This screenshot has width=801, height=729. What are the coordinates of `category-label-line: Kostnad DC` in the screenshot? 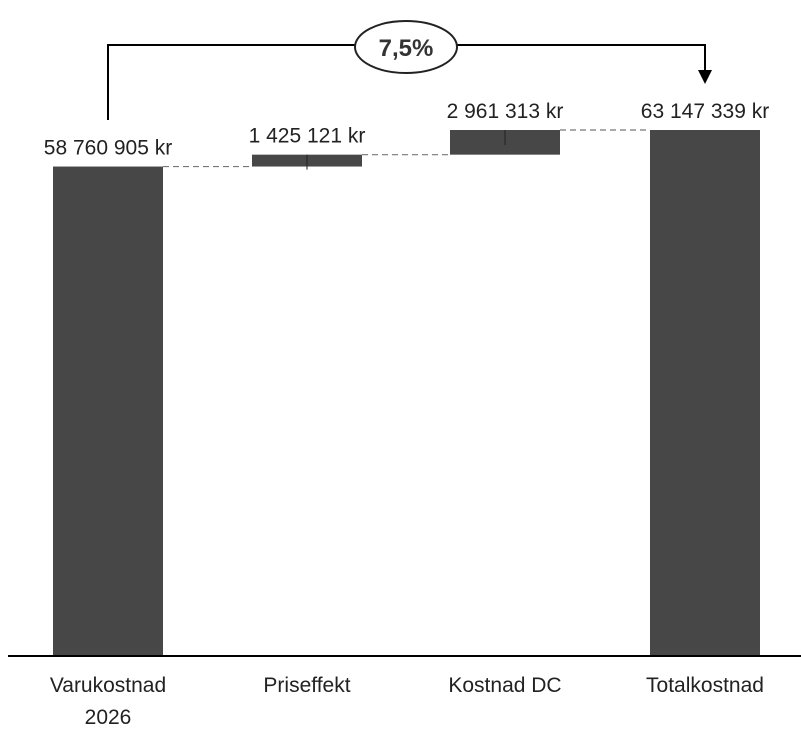 It's located at (504, 685).